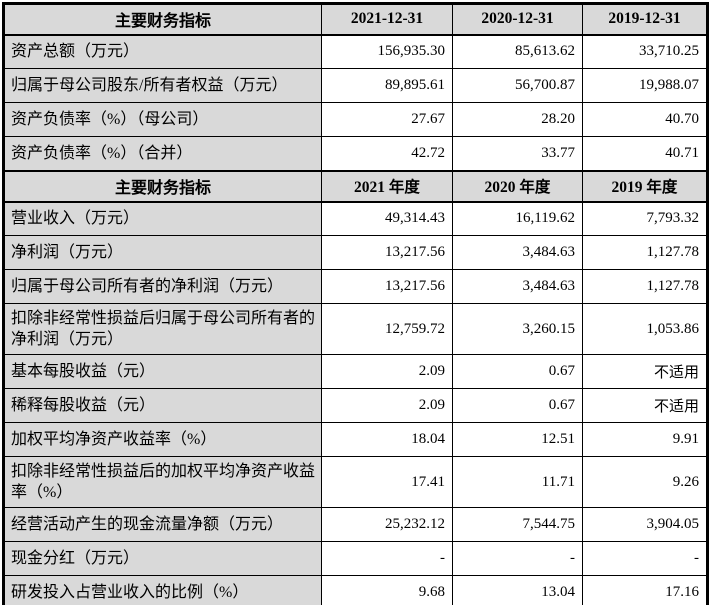 This screenshot has width=710, height=605. What do you see at coordinates (645, 590) in the screenshot?
I see `value-cell: 17.16` at bounding box center [645, 590].